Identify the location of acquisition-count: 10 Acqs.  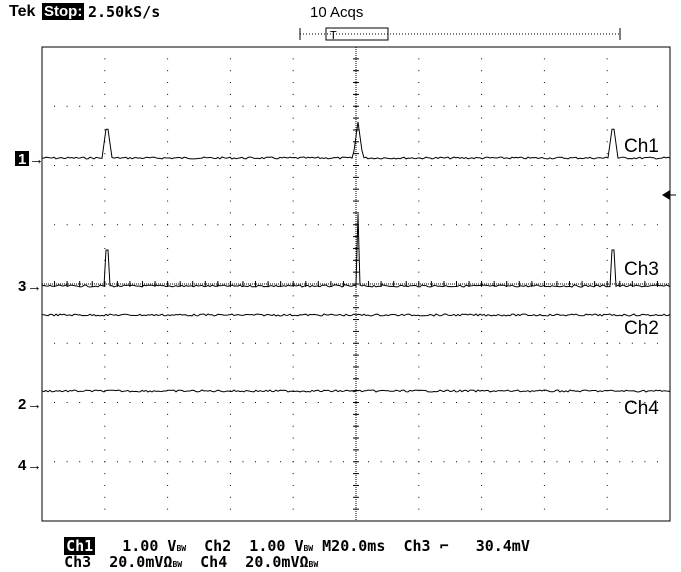
(337, 12).